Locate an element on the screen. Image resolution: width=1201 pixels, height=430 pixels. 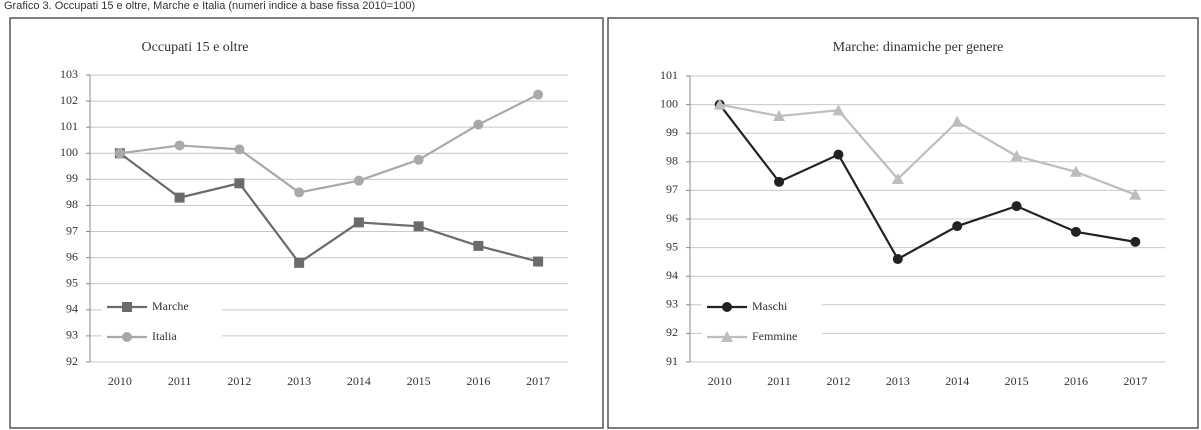
y-tick-label: 102 is located at coordinates (69, 100).